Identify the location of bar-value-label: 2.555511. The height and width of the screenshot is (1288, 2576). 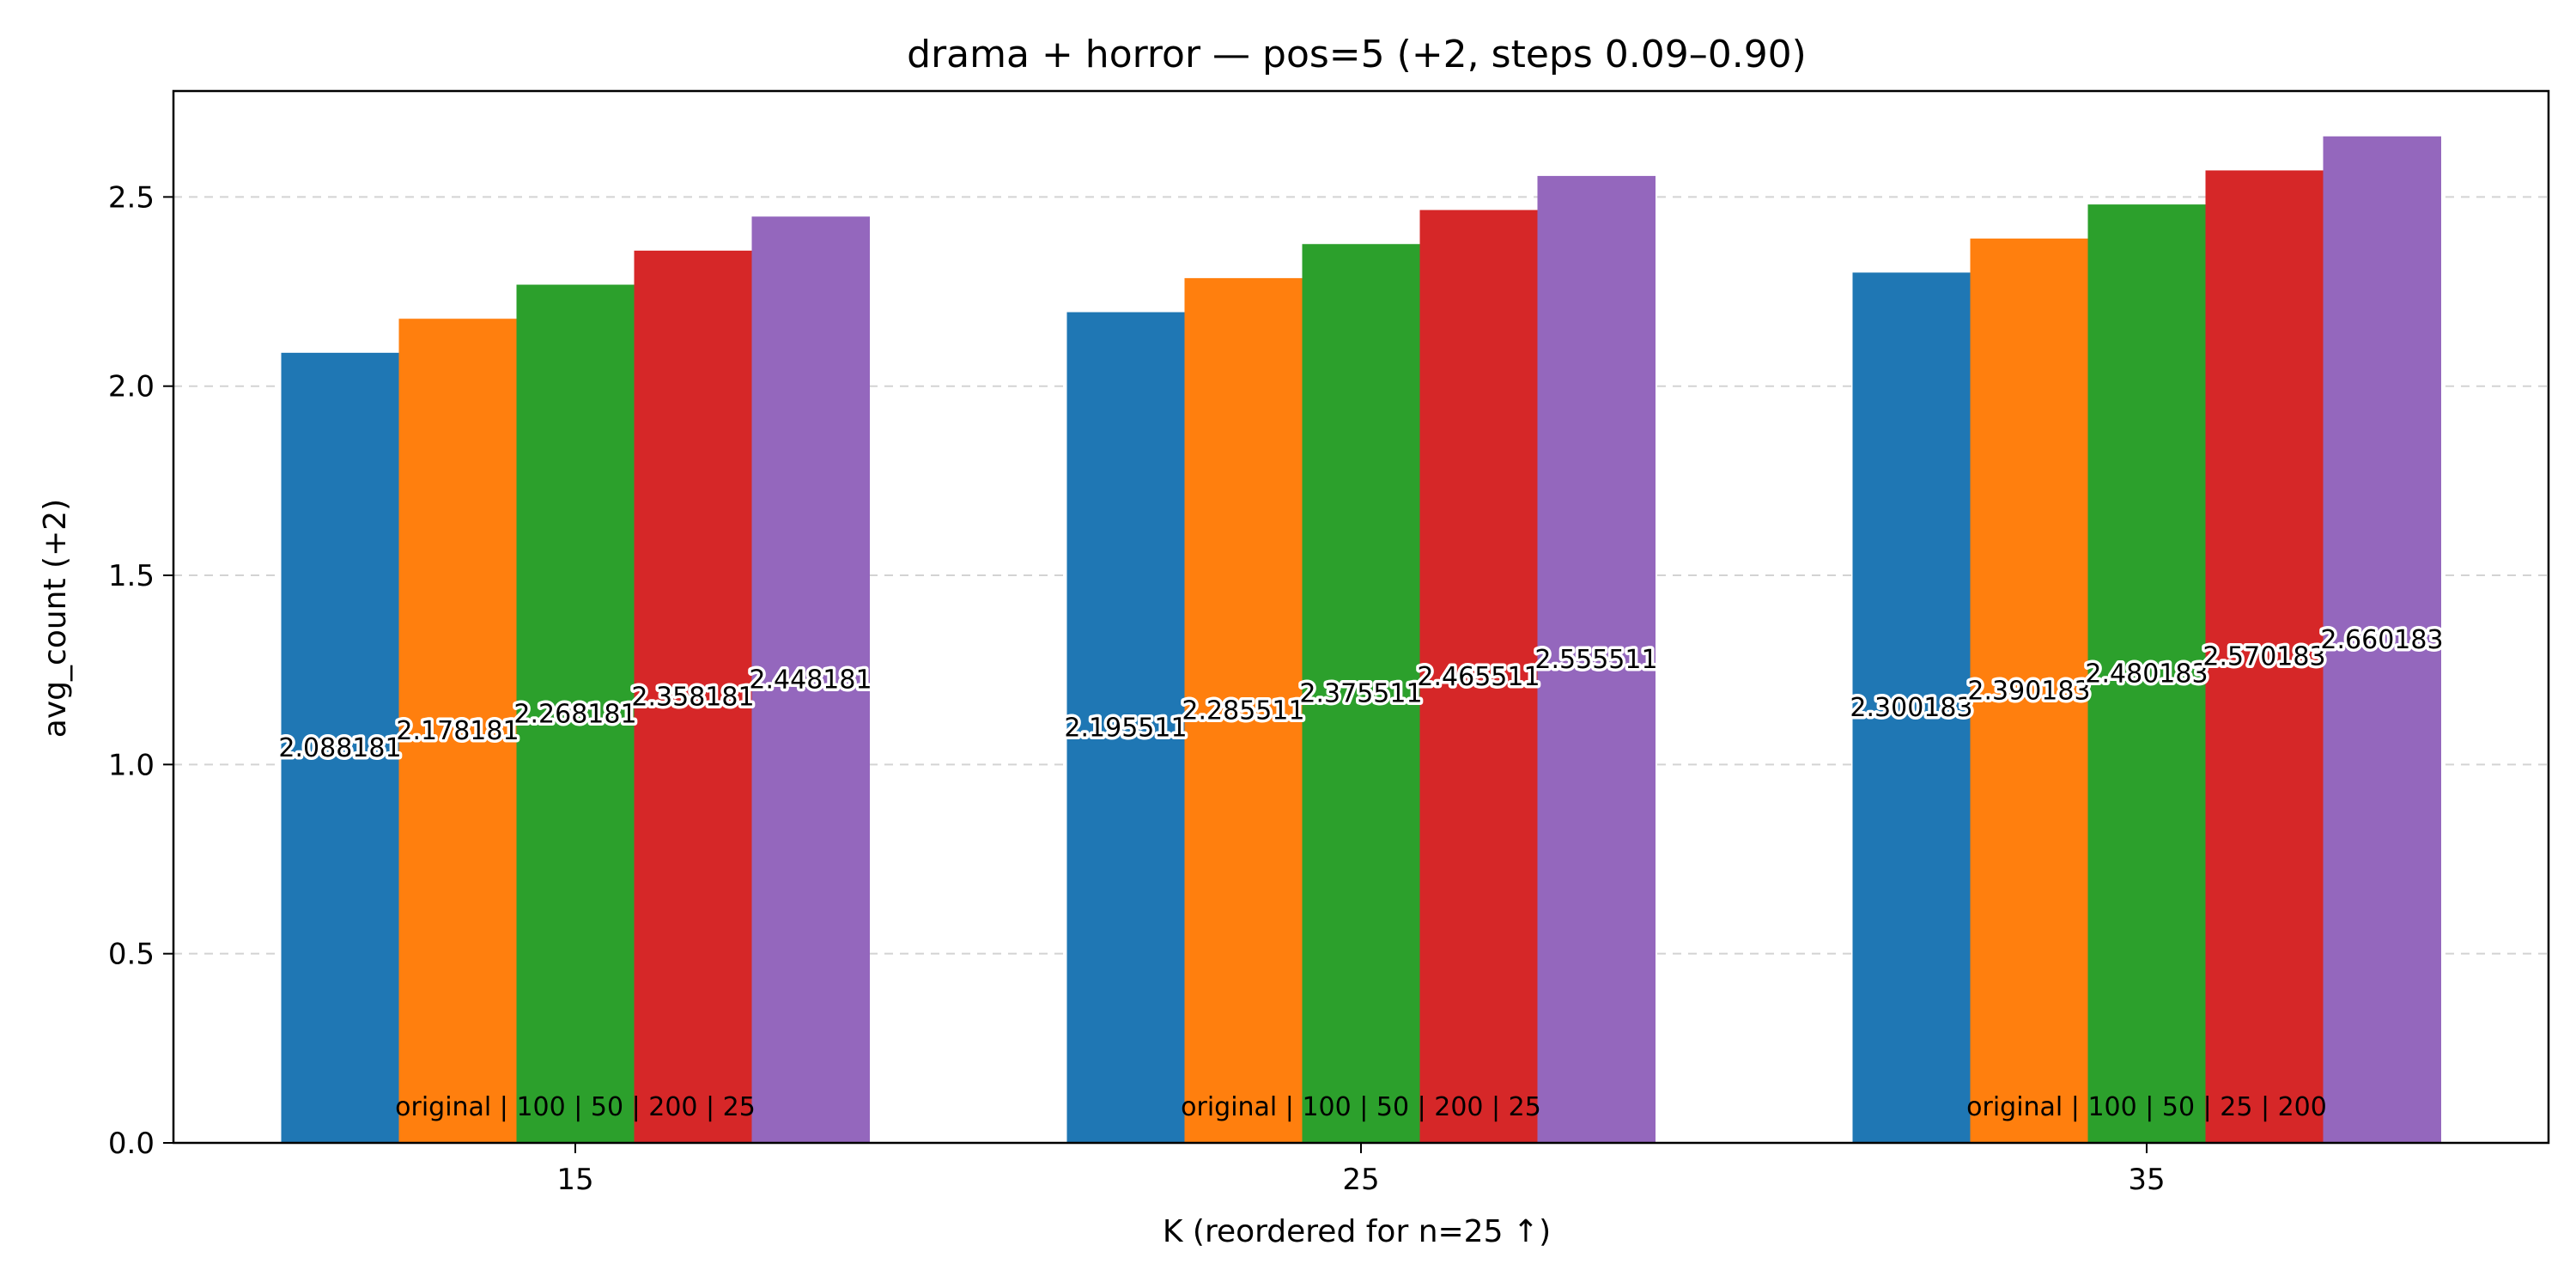
(1595, 660).